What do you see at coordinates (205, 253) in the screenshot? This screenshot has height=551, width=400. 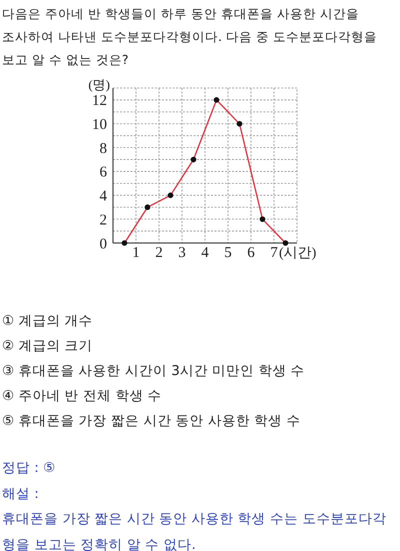 I see `x-tick-label: 4` at bounding box center [205, 253].